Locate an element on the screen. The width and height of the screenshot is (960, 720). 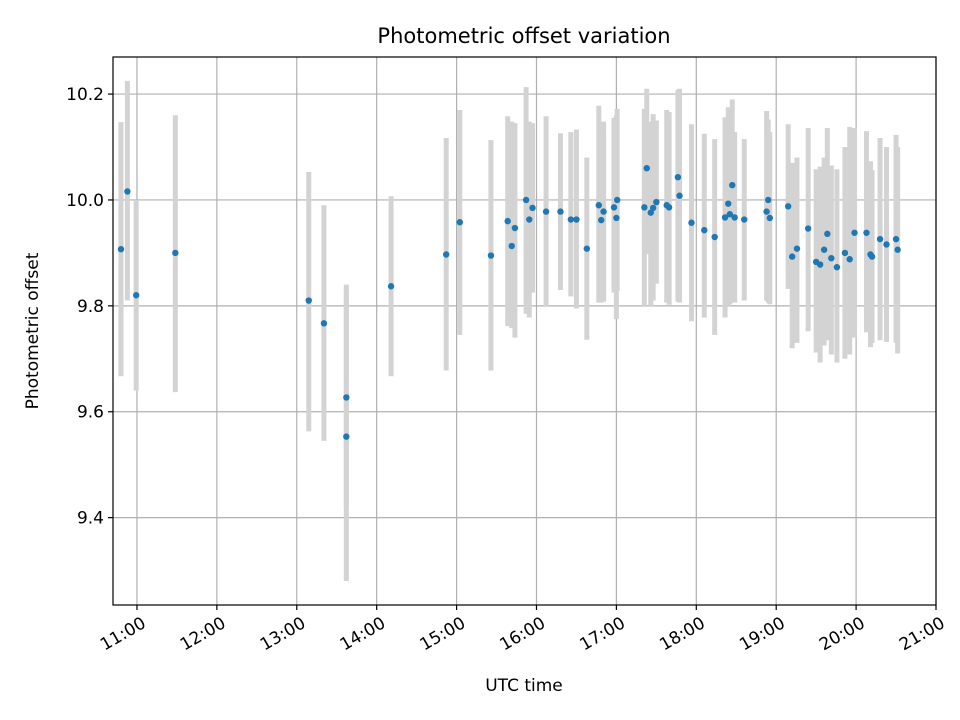
y-tick-label: 10.0 is located at coordinates (85, 201).